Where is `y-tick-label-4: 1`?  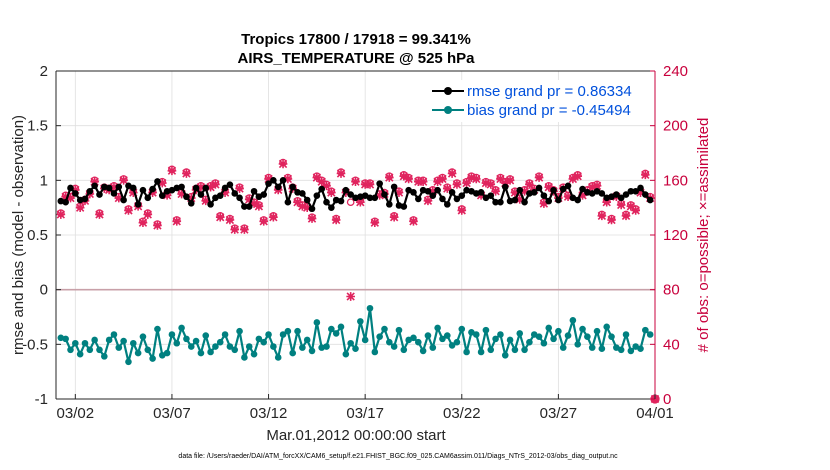
y-tick-label-4: 1 is located at coordinates (44, 180).